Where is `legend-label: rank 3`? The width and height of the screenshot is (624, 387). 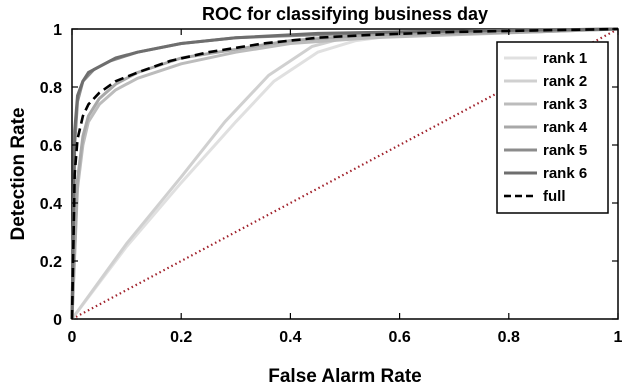 legend-label: rank 3 is located at coordinates (565, 104).